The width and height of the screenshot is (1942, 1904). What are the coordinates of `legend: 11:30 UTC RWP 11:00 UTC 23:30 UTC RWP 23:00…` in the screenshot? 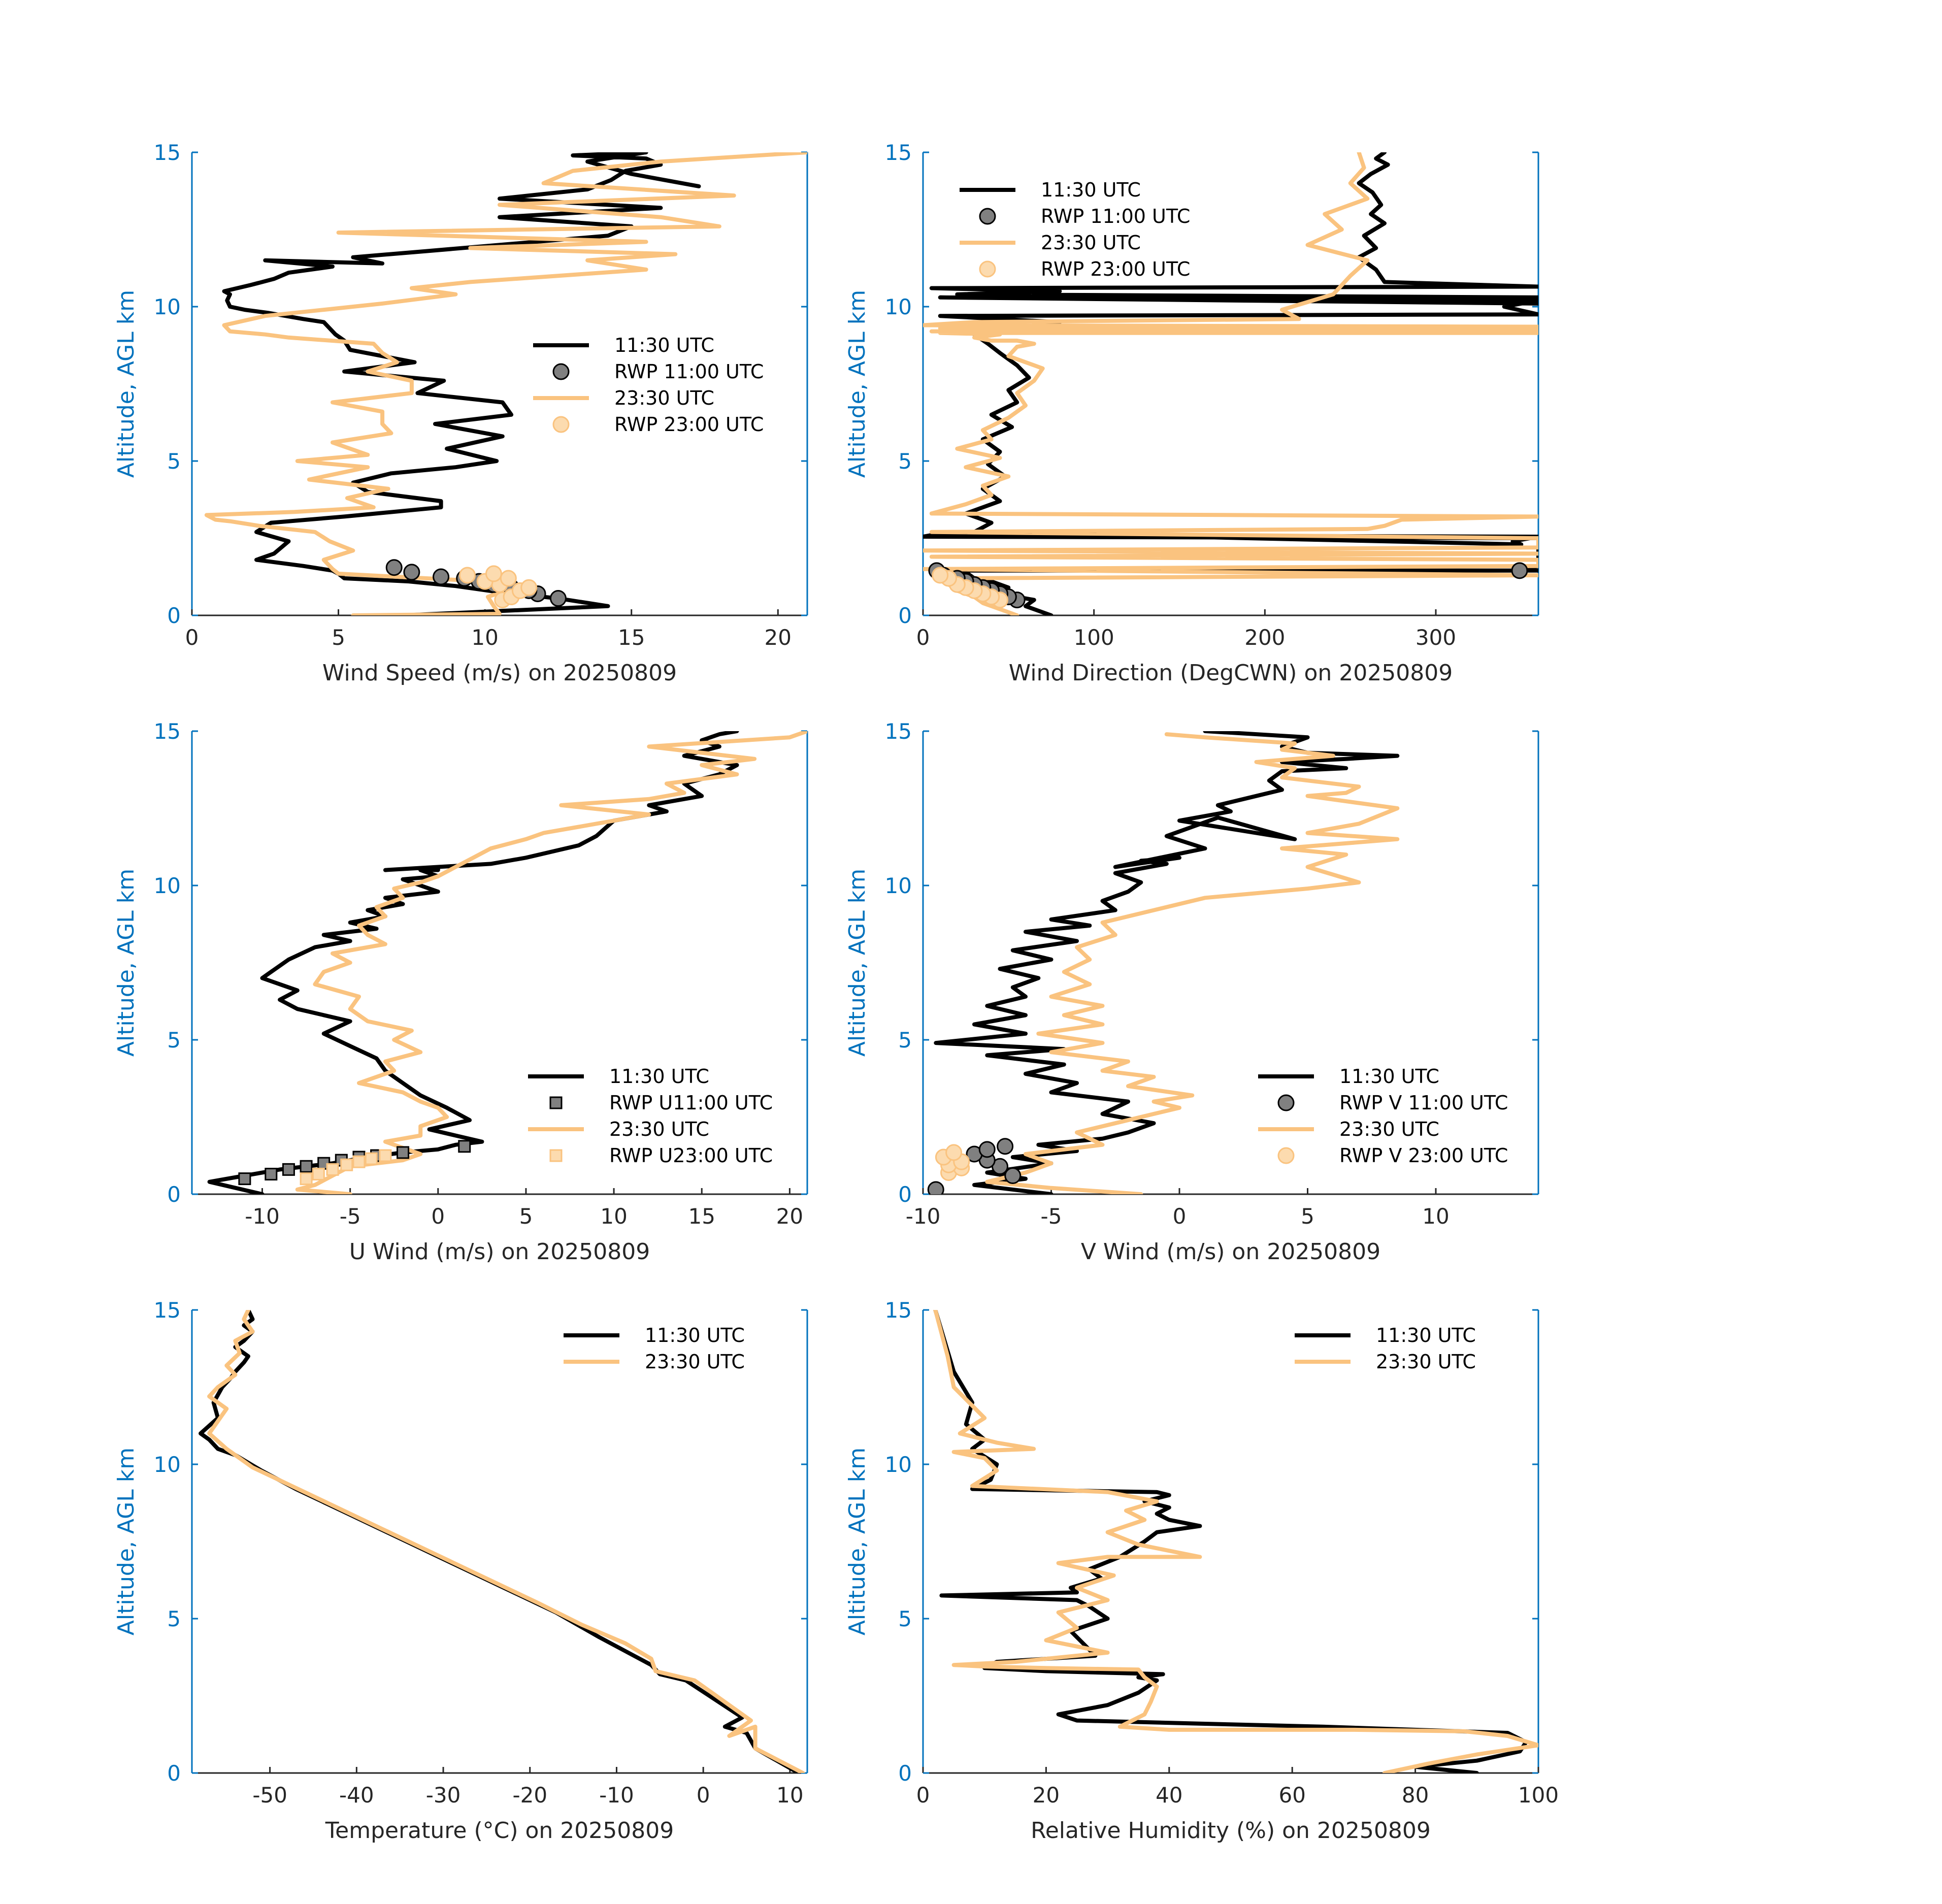 It's located at (648, 385).